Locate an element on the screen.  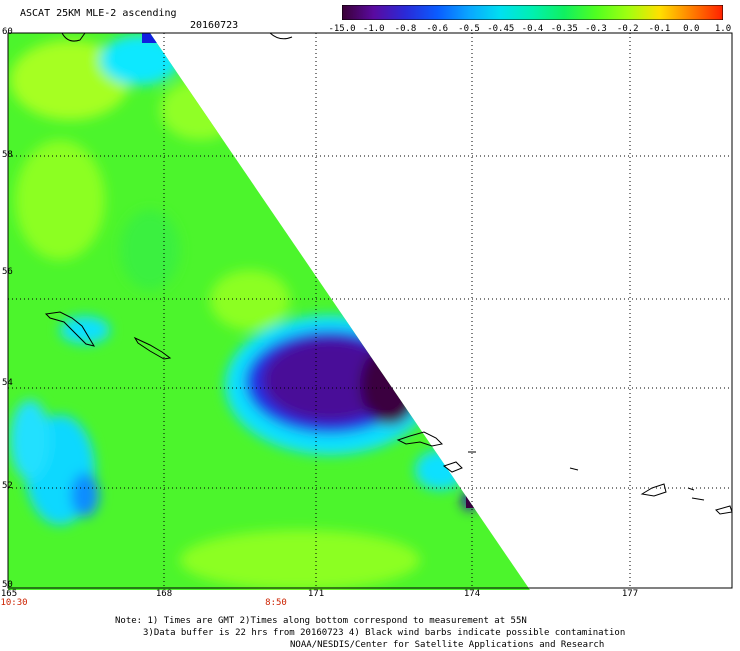
colorbar-gradient is located at coordinates (532, 12).